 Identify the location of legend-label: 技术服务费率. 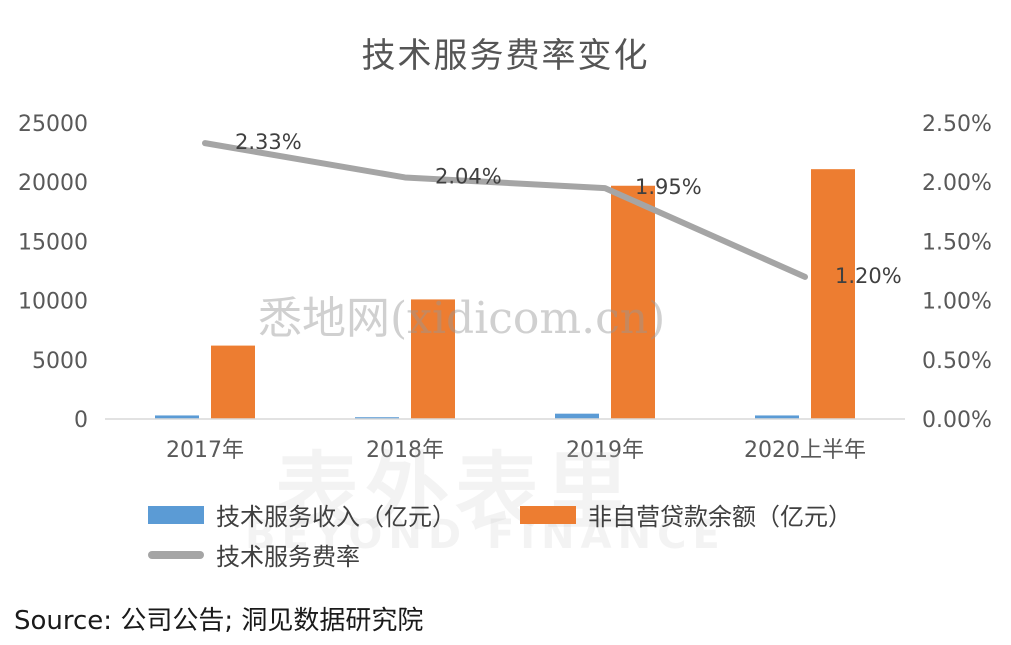
(288, 557).